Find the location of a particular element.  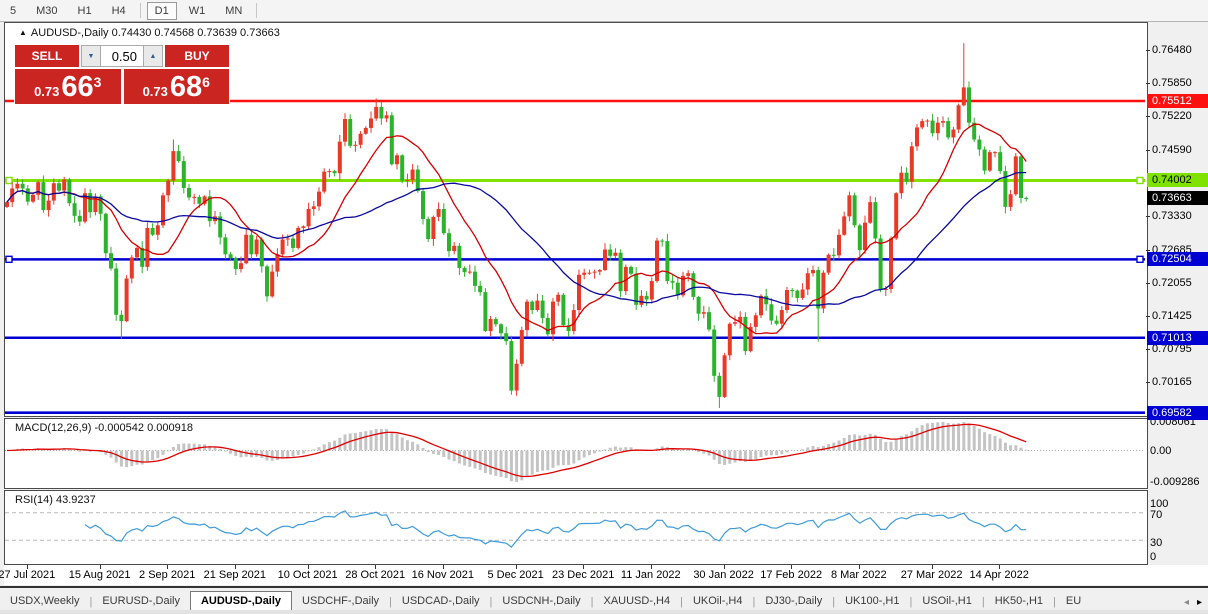

timeframe-button-5: 5 is located at coordinates (13, 10).